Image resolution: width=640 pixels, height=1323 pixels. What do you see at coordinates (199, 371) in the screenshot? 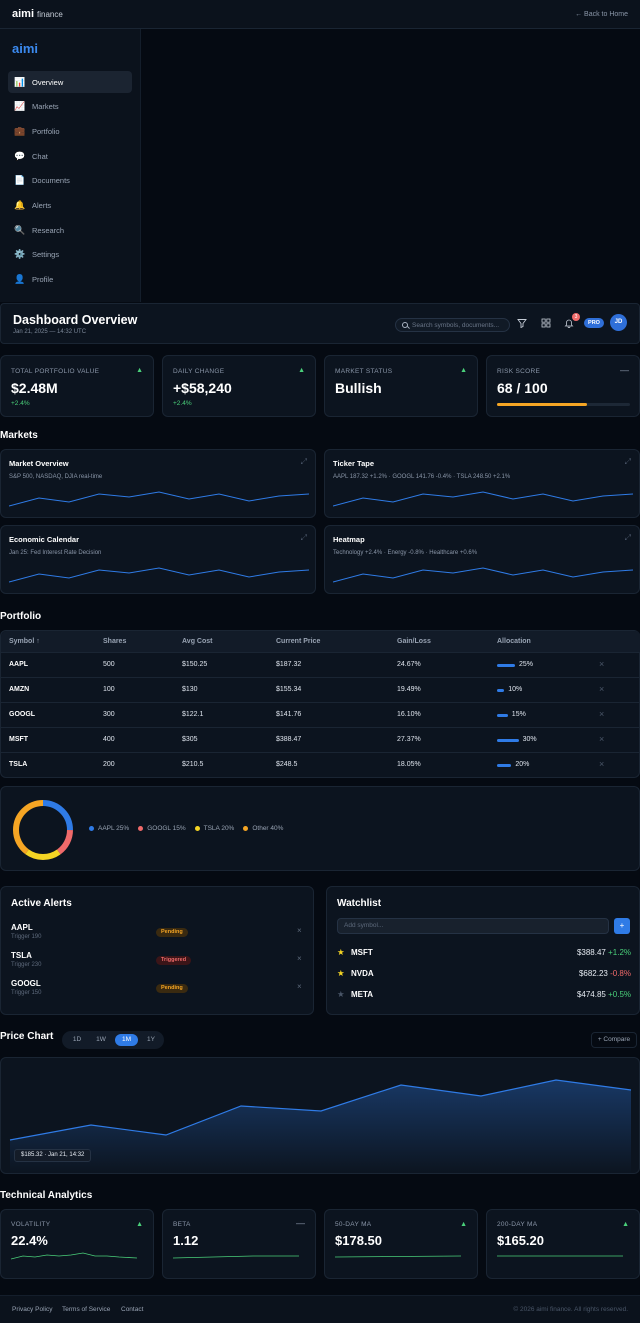
I see `stat-label: DAILY CHANGE` at bounding box center [199, 371].